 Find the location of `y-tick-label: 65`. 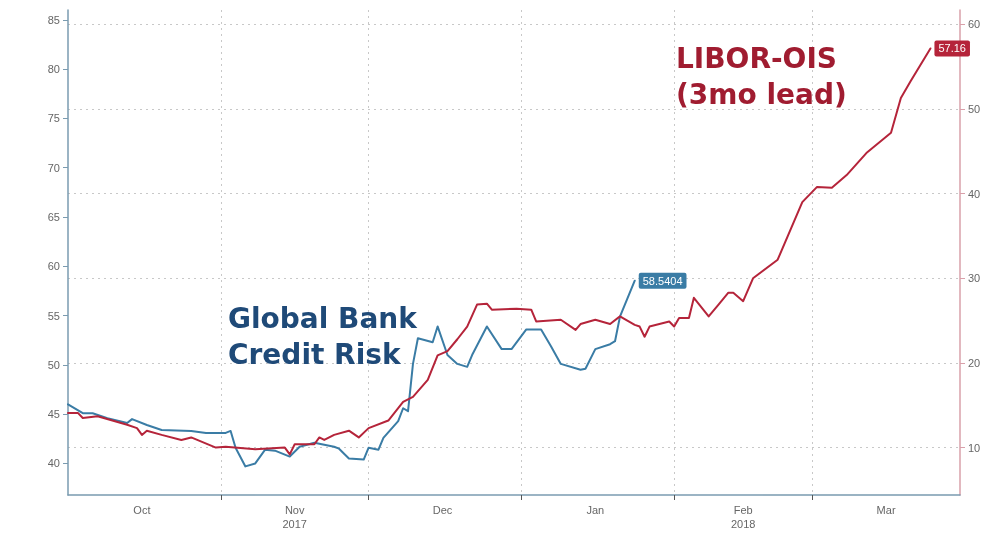

y-tick-label: 65 is located at coordinates (53, 217).